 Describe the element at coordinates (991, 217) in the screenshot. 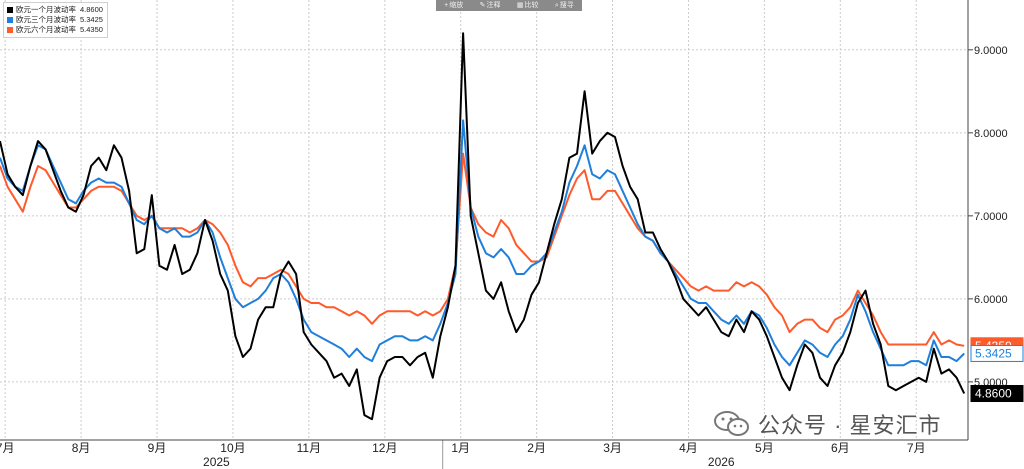

I see `y-tick-label: 7.0000` at that location.